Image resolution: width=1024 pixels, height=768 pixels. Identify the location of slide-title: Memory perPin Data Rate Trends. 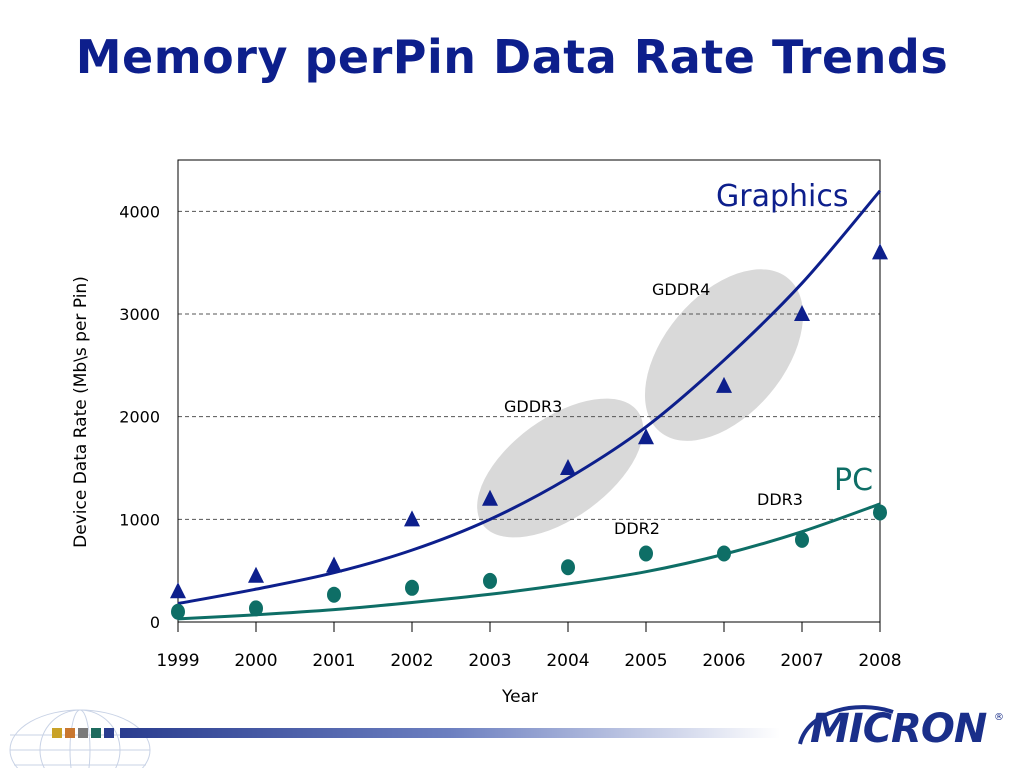
(512, 57).